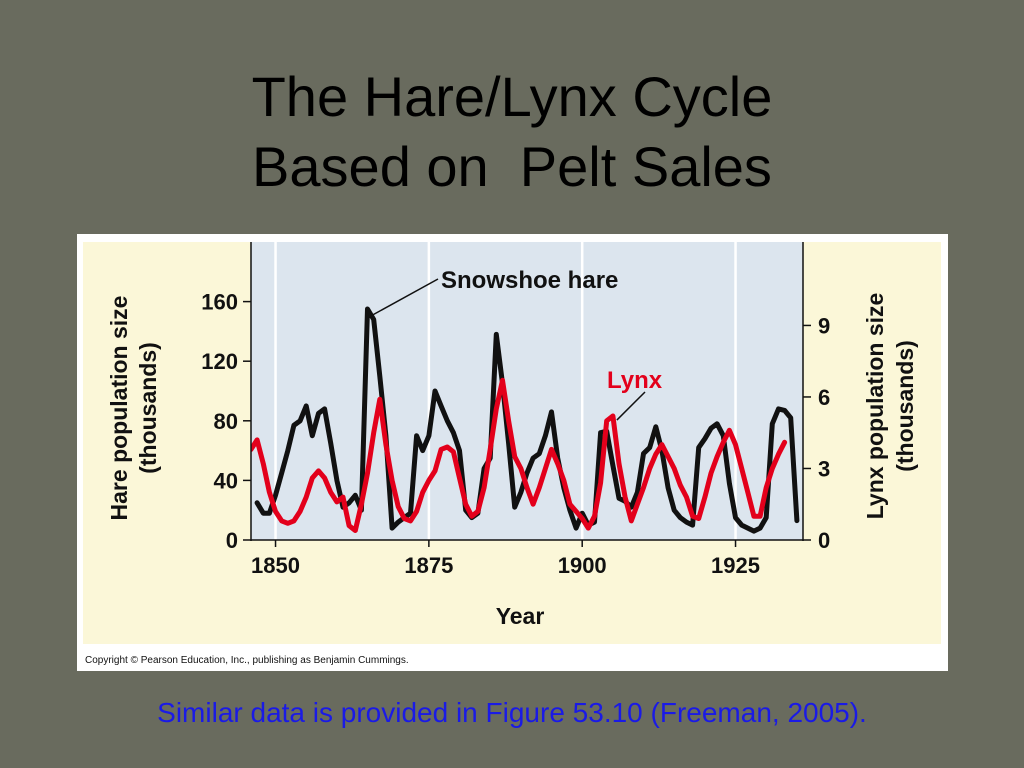 The width and height of the screenshot is (1024, 768). Describe the element at coordinates (824, 468) in the screenshot. I see `right-tick-label: 3` at that location.